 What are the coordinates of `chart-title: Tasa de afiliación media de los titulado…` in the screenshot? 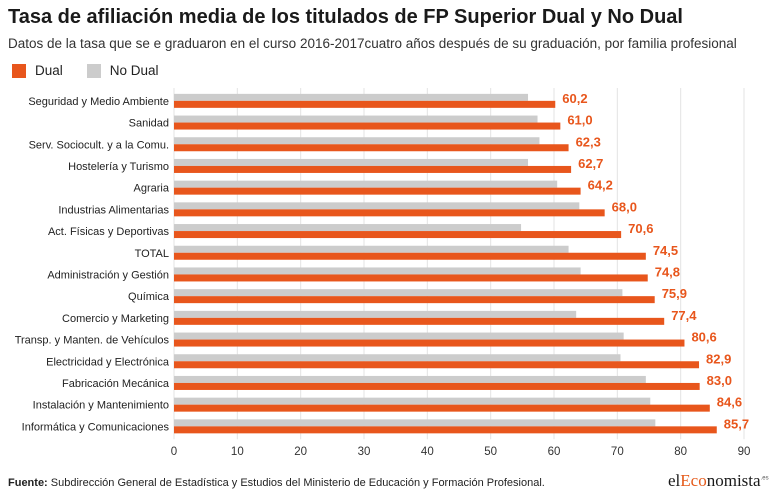 It's located at (345, 17).